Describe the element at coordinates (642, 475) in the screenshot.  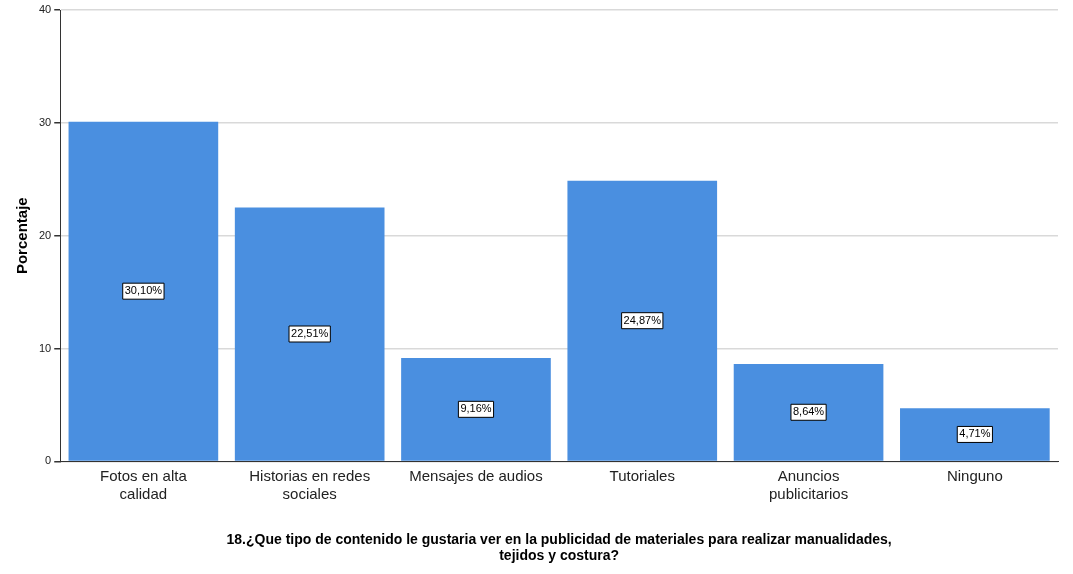
I see `x-tick-label: Tutoriales` at that location.